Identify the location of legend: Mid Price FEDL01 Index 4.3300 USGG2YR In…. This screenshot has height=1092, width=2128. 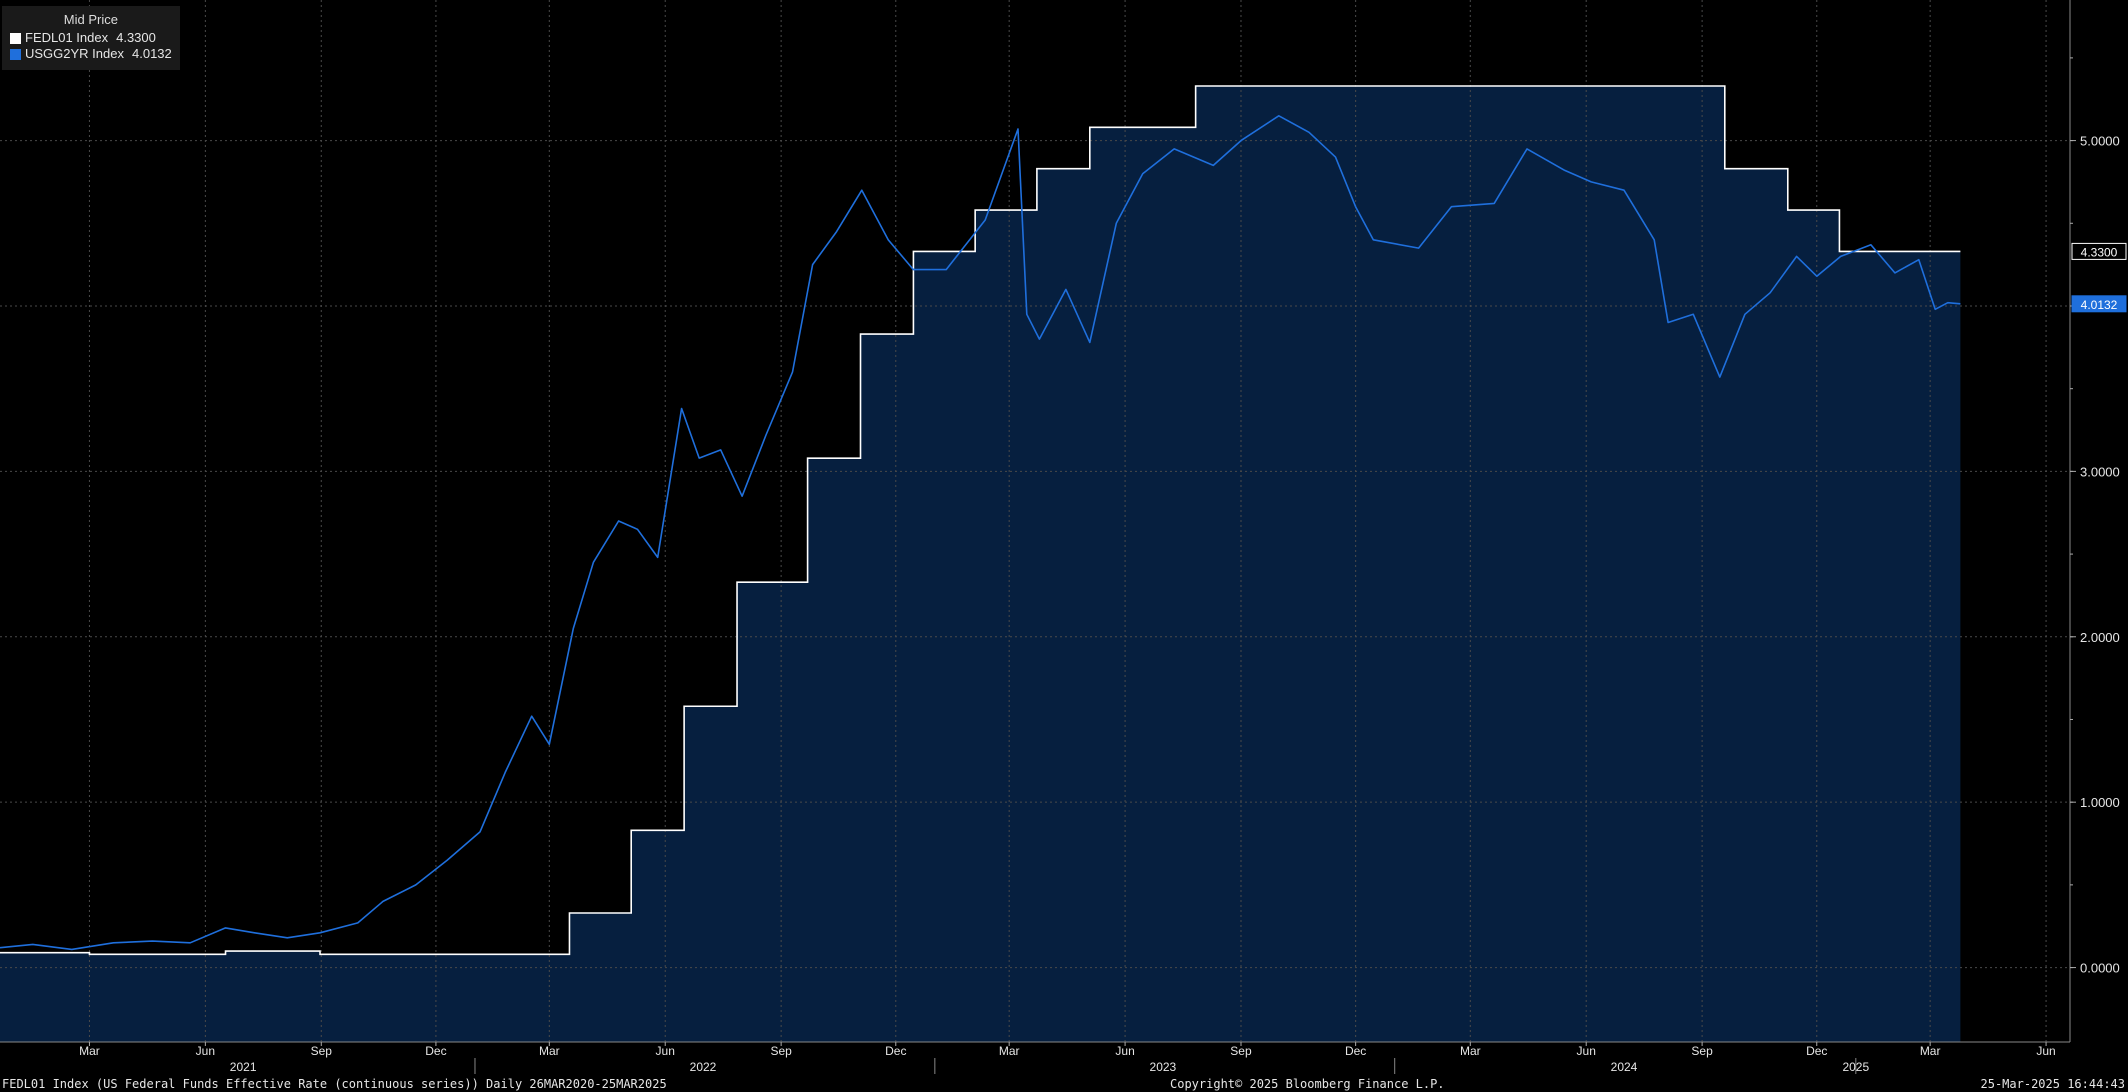
(91, 38).